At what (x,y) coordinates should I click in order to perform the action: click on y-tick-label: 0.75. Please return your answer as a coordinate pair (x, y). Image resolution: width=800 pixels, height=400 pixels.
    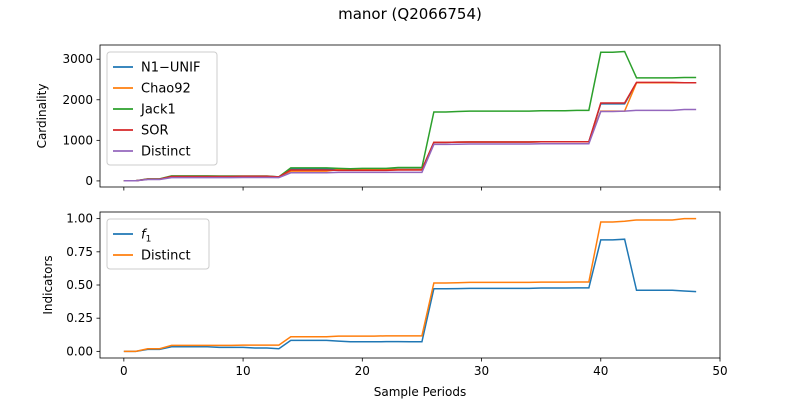
    Looking at the image, I should click on (79, 252).